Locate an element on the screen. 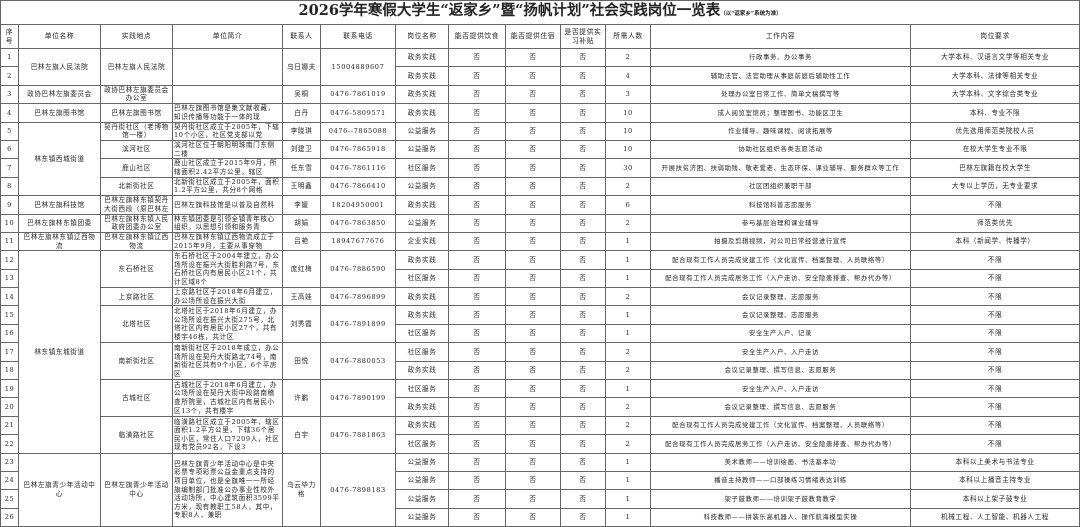 This screenshot has width=1080, height=527. work-content: 会议记录整理、撰写信息、志愿服务 is located at coordinates (780, 370).